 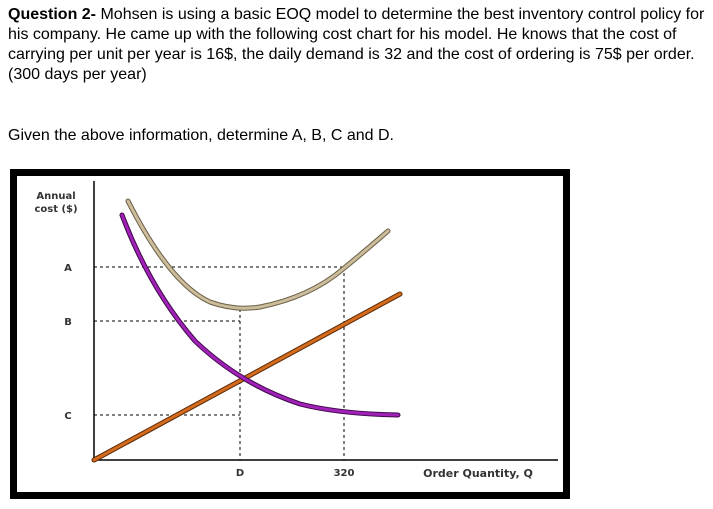 What do you see at coordinates (247, 377) in the screenshot?
I see `holding-cost-line` at bounding box center [247, 377].